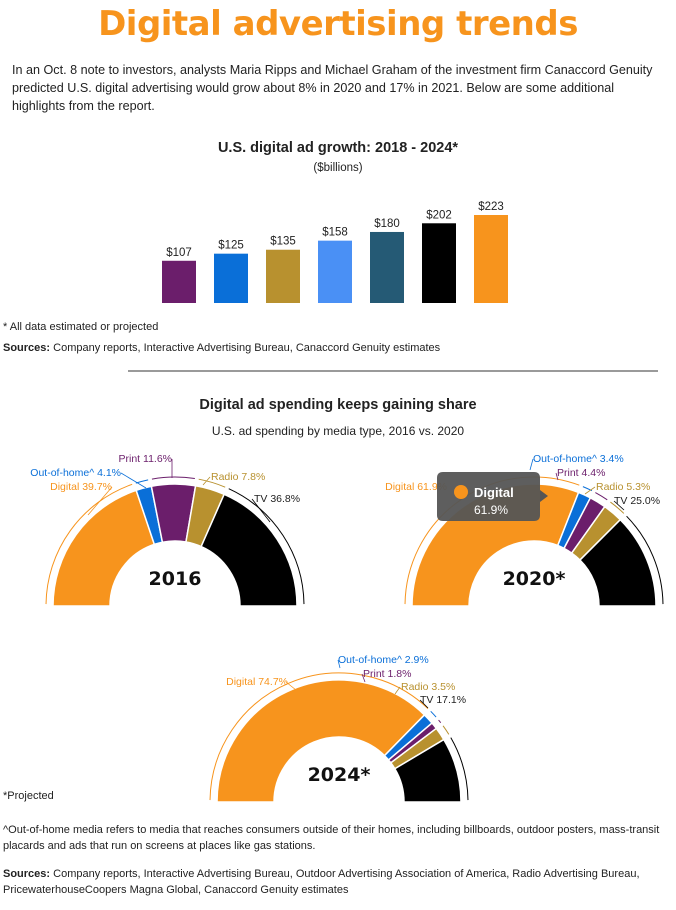 The height and width of the screenshot is (910, 676). I want to click on slice-digital-2016, so click(104, 548).